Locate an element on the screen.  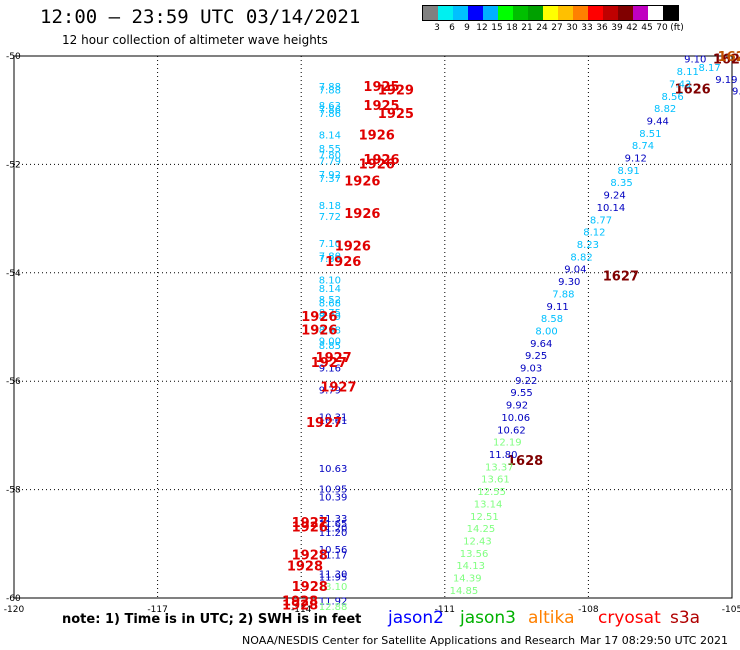
wave-height-label: 9.30 is located at coordinates (569, 282).